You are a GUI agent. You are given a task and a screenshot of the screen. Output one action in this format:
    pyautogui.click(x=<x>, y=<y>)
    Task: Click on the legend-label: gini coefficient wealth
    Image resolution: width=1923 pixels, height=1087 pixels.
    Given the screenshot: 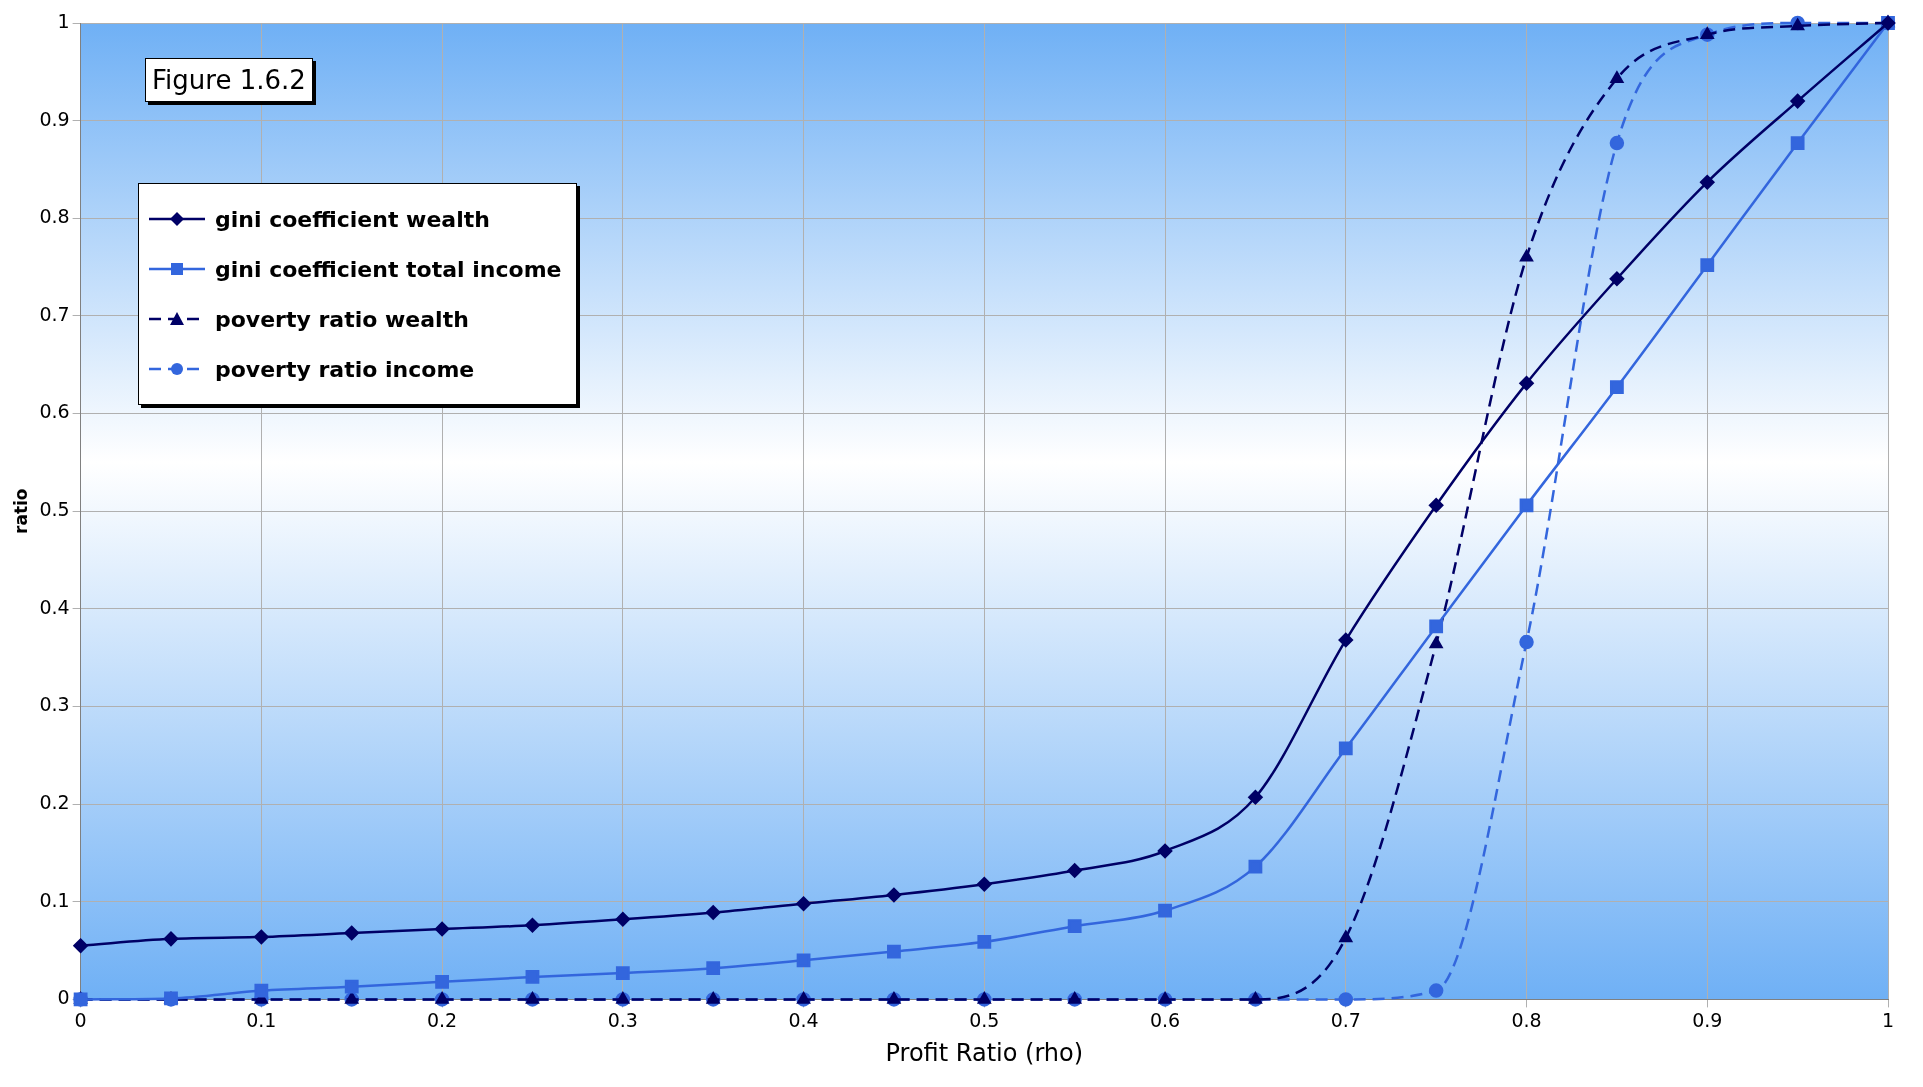 What is the action you would take?
    pyautogui.click(x=352, y=219)
    